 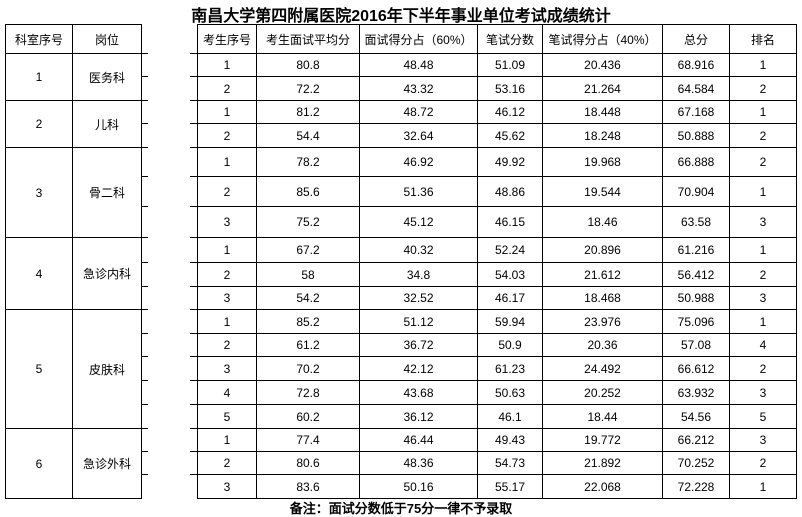 What do you see at coordinates (39, 463) in the screenshot?
I see `dept-no-cell: 6` at bounding box center [39, 463].